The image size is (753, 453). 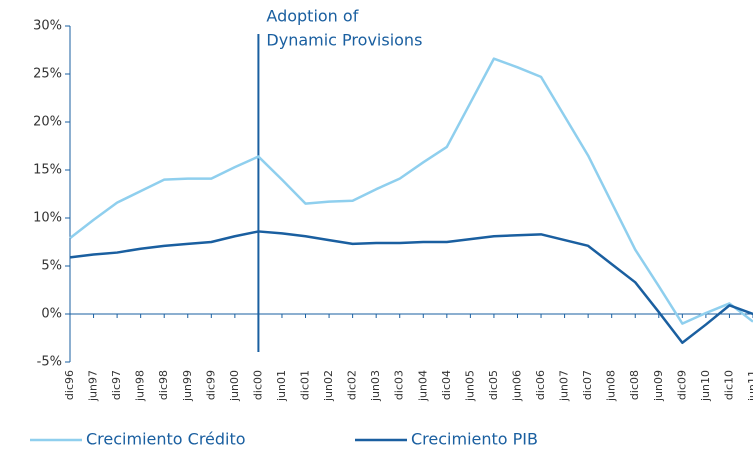 I want to click on x-tick-label: jun03, so click(x=375, y=386).